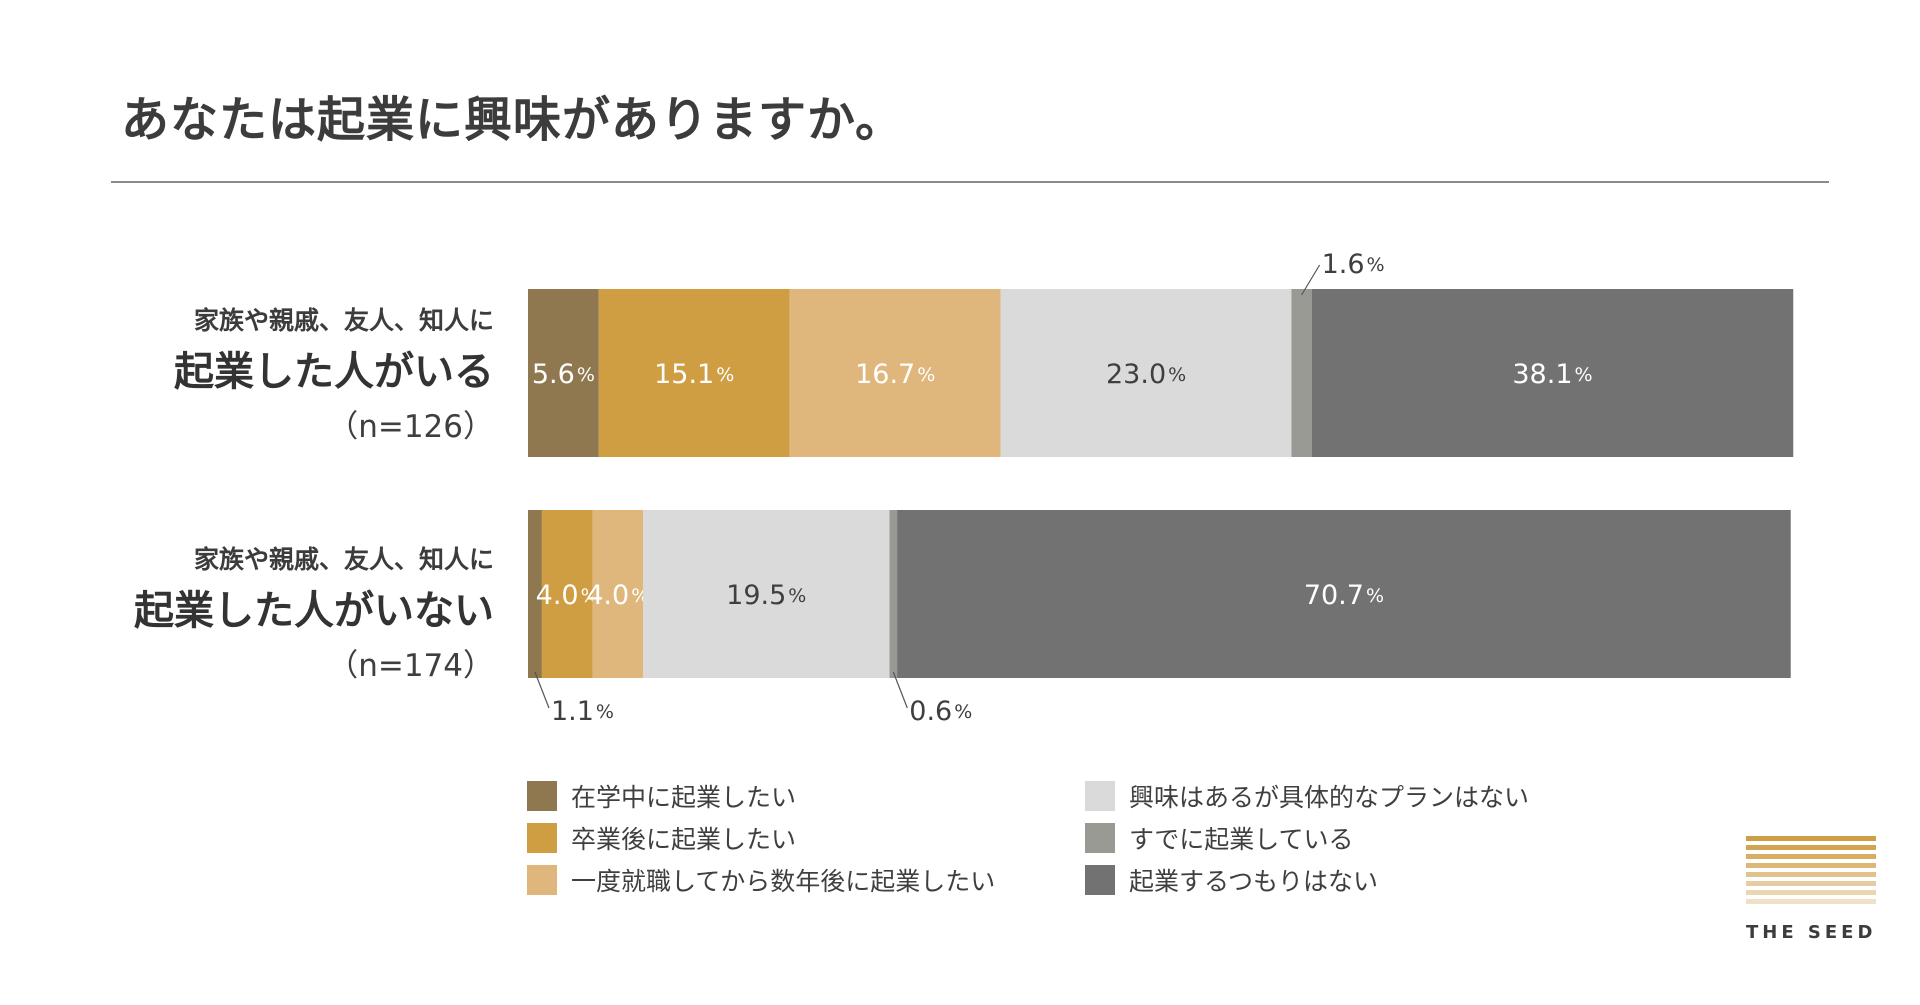  What do you see at coordinates (1311, 280) in the screenshot?
I see `leader-line-row1-series5` at bounding box center [1311, 280].